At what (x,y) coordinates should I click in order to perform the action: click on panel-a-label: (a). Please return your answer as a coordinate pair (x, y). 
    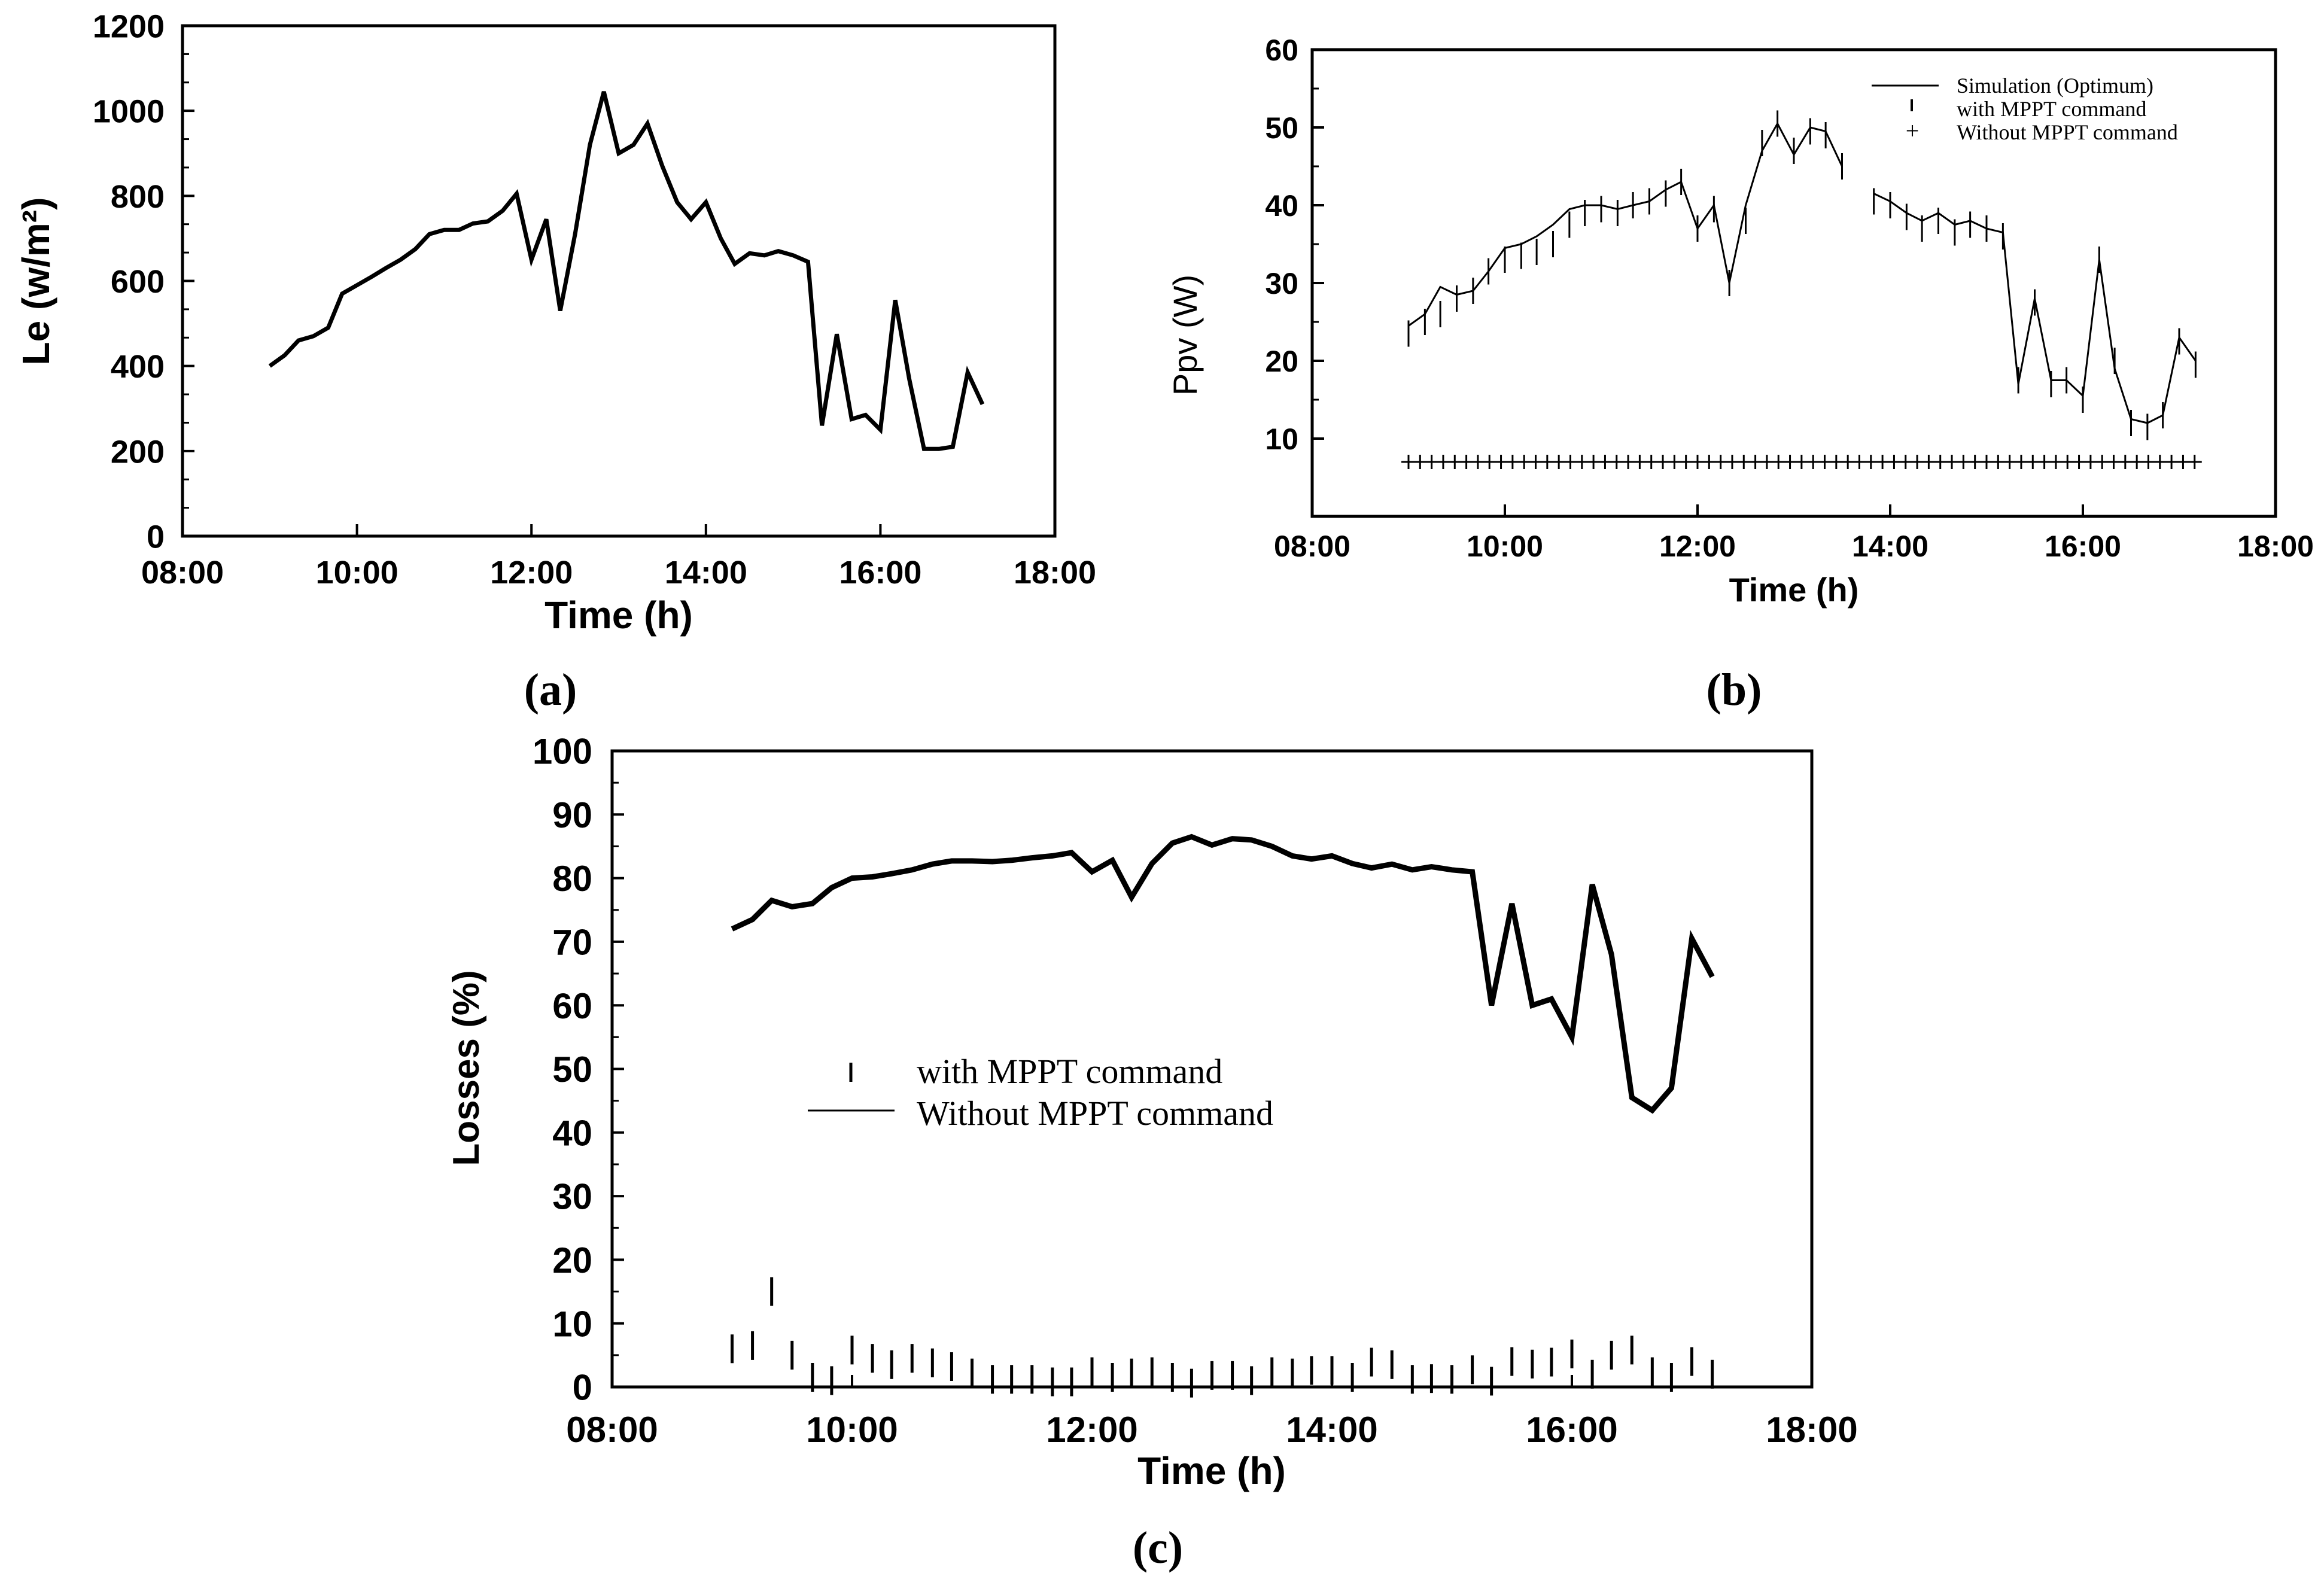
    Looking at the image, I should click on (551, 690).